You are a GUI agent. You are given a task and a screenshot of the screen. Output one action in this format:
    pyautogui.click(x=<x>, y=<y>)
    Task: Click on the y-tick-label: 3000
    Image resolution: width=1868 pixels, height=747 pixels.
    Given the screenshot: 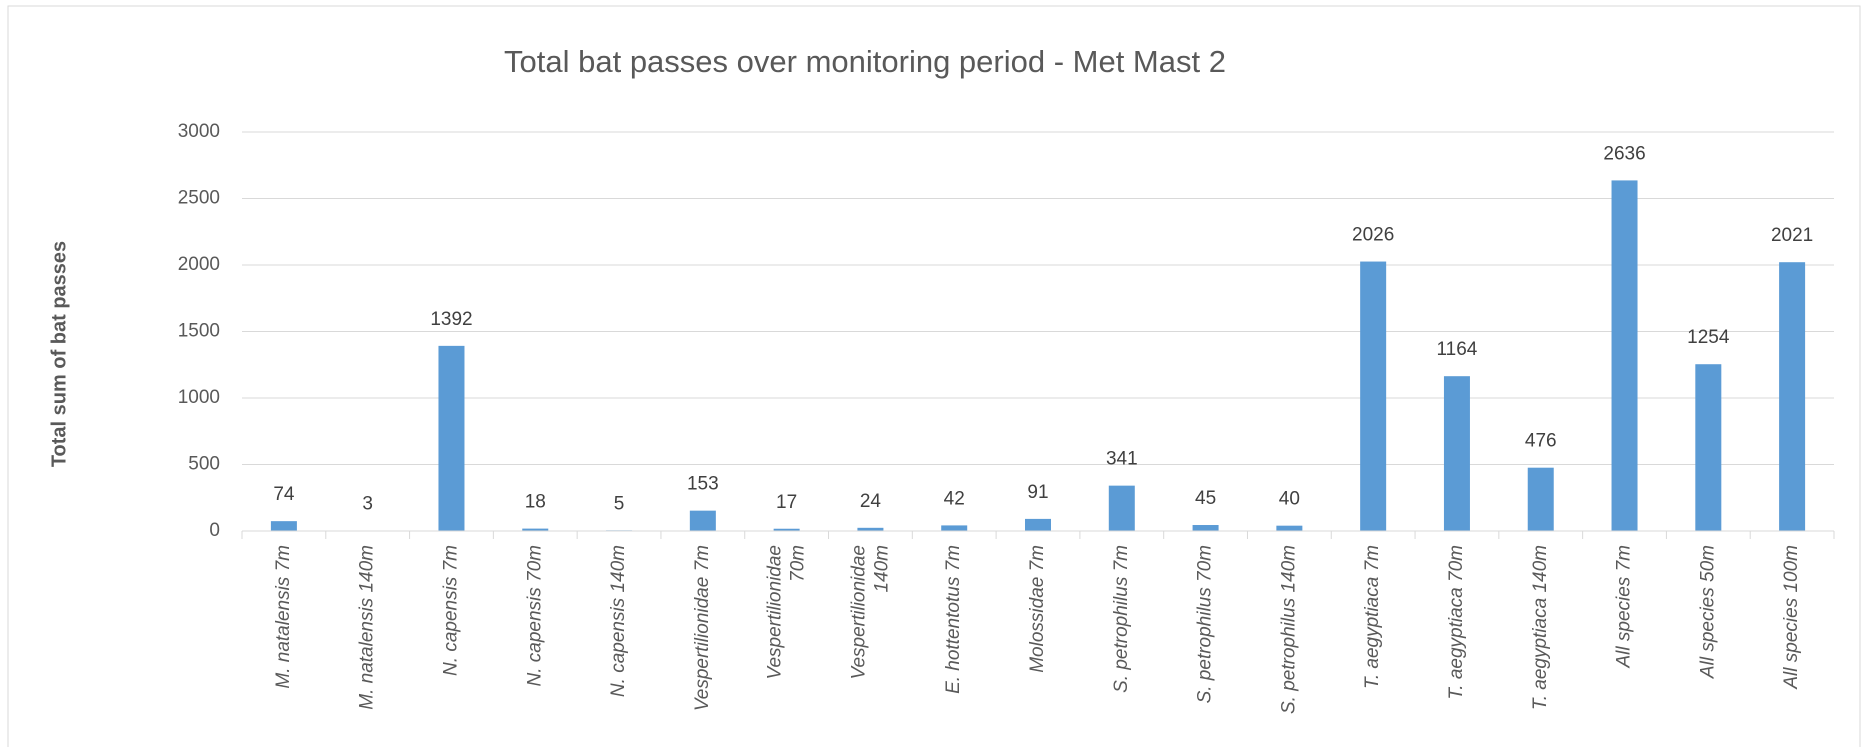 What is the action you would take?
    pyautogui.click(x=199, y=131)
    